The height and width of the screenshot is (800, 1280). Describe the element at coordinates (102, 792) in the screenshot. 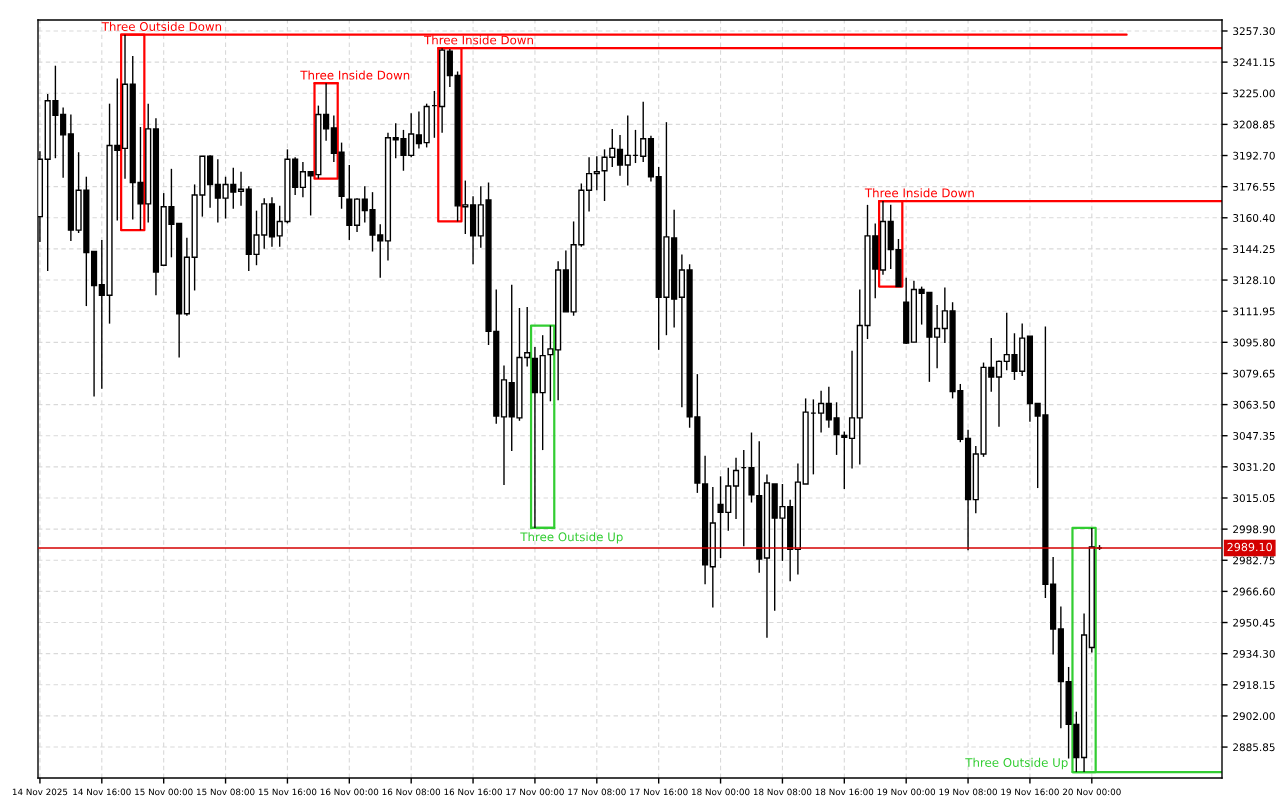

I see `x-tick-label: 14 Nov 16:00` at that location.